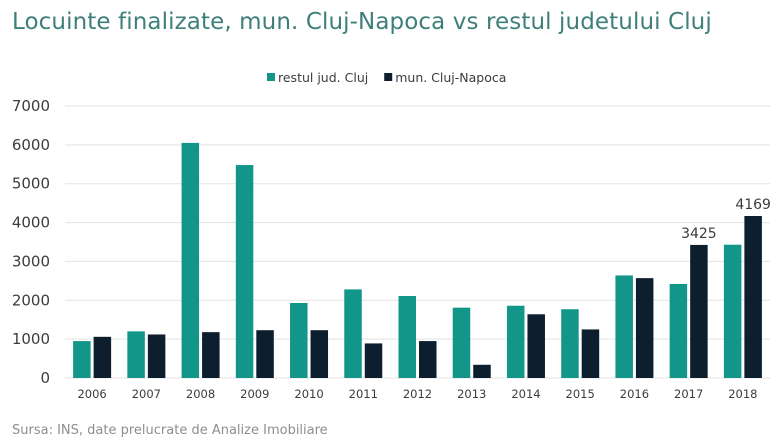 The image size is (778, 445). What do you see at coordinates (726, 219) in the screenshot?
I see `data-labels: 3425 4169` at bounding box center [726, 219].